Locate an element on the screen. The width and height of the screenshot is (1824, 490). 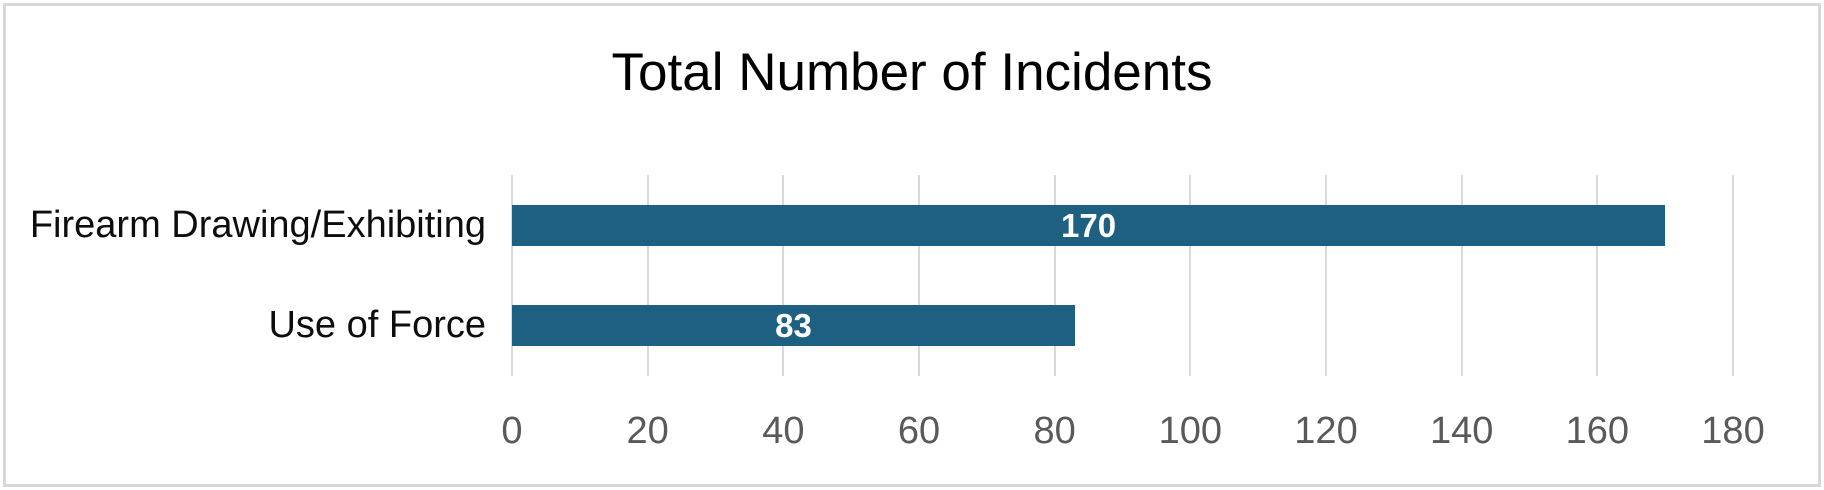
x-tick-label: 20 is located at coordinates (647, 431).